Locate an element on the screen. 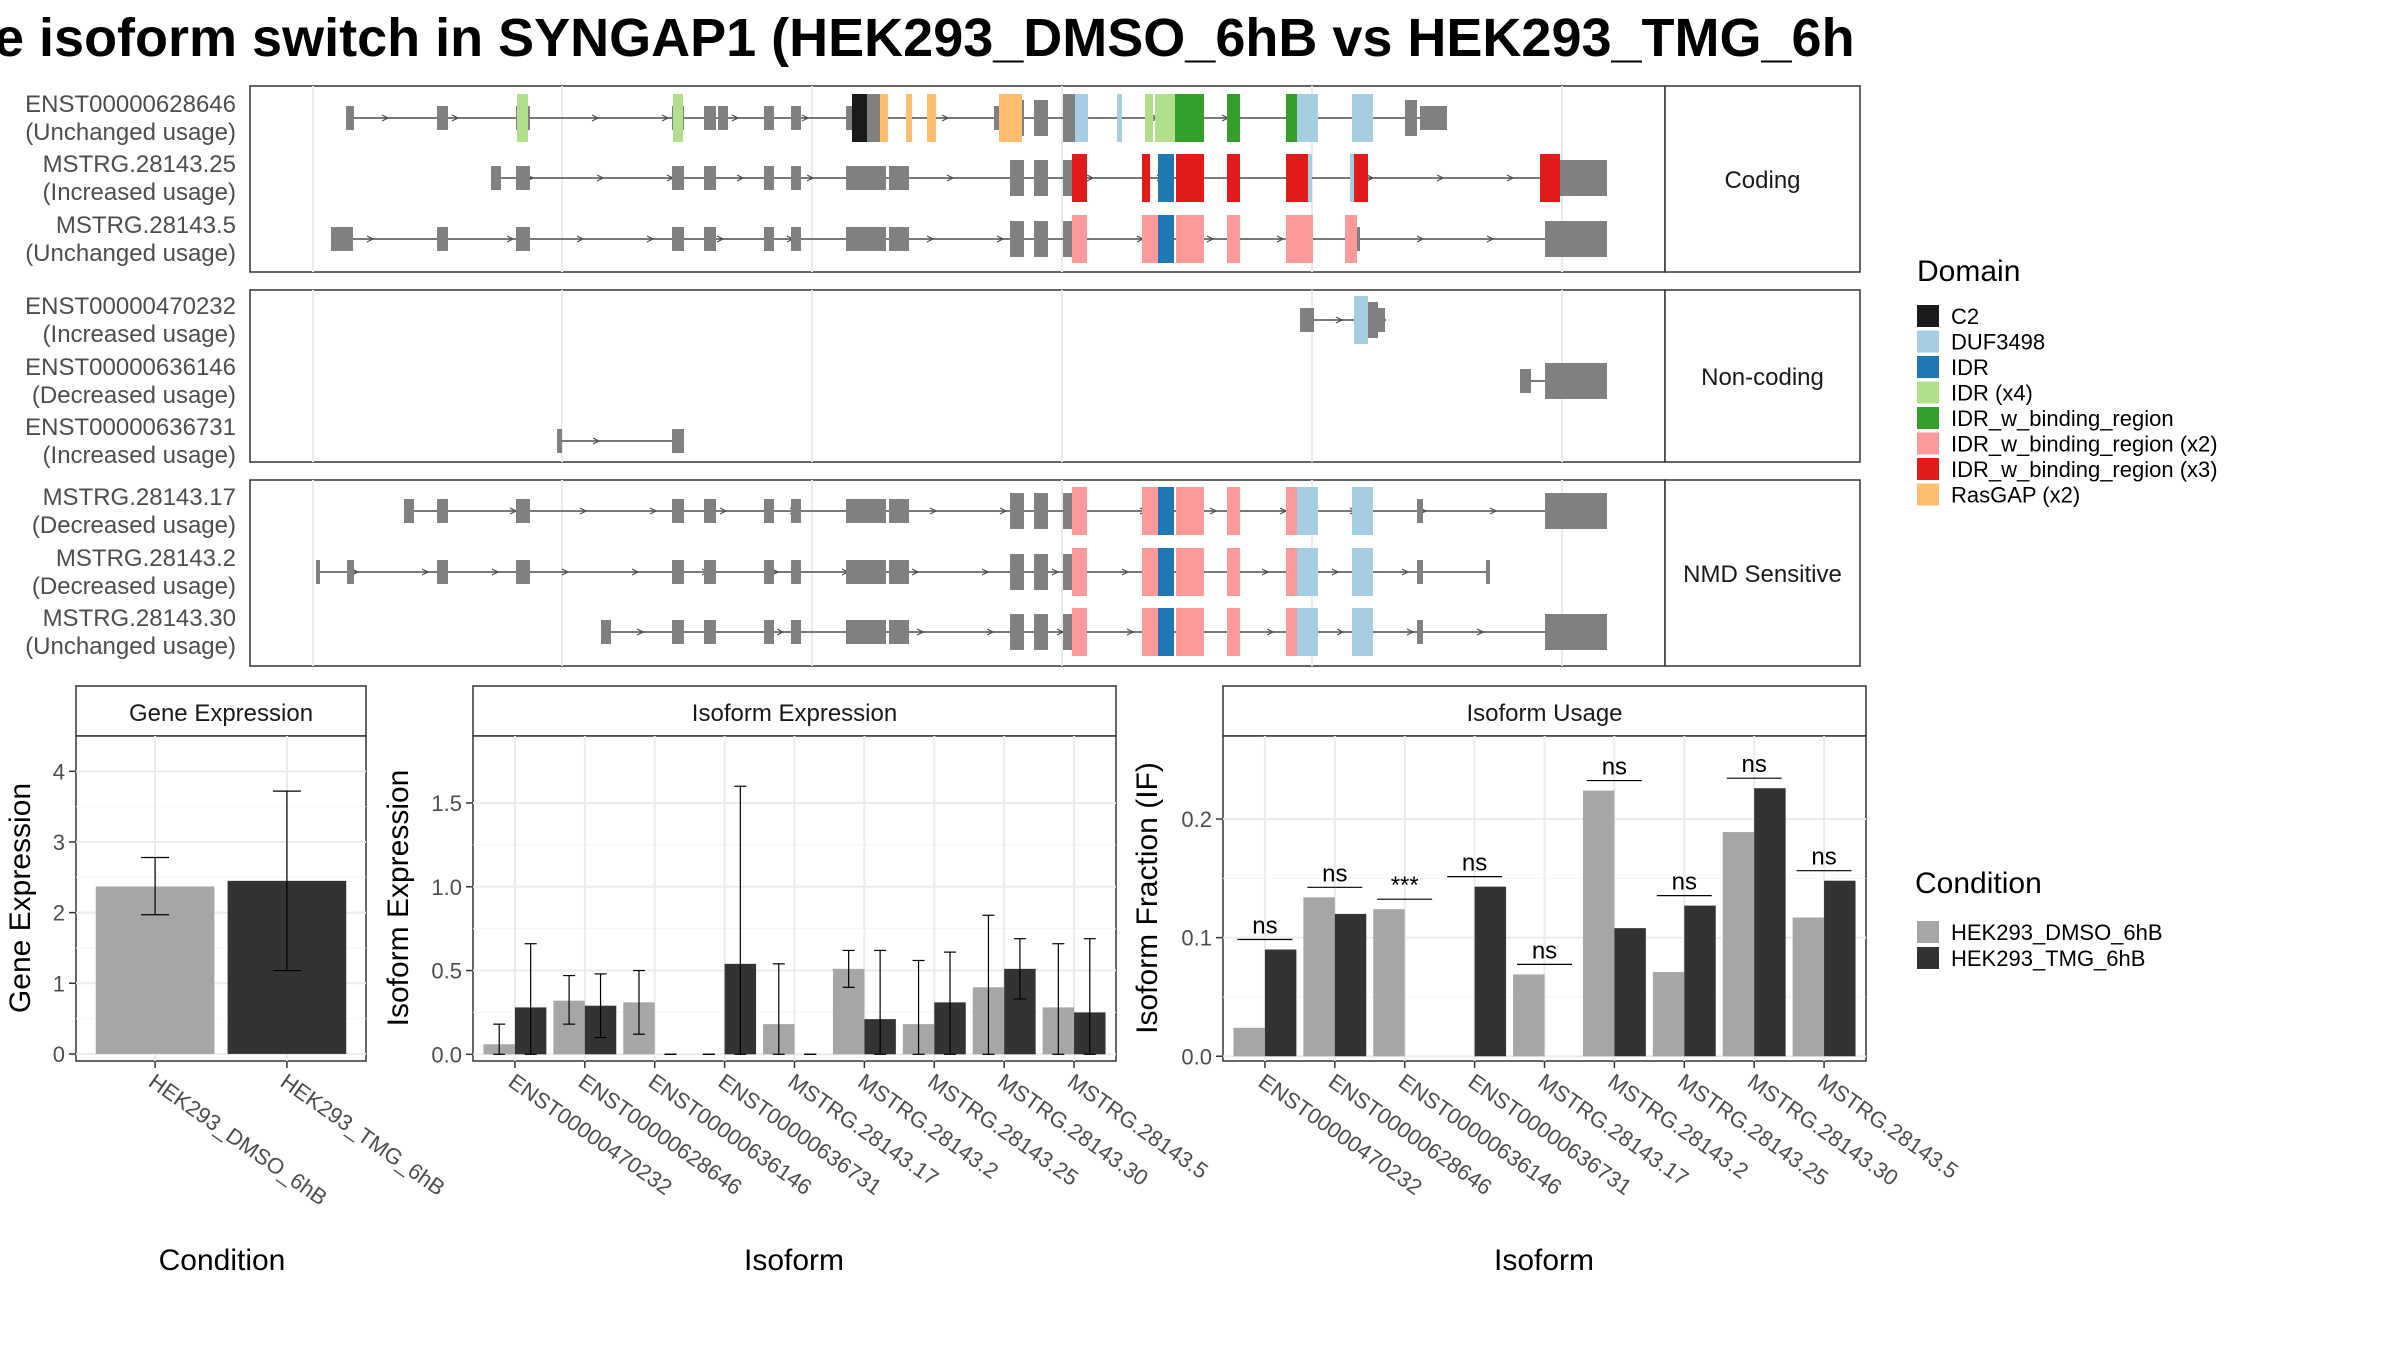 The width and height of the screenshot is (2400, 1350). y-axis-title: Isoform Expression is located at coordinates (398, 898).